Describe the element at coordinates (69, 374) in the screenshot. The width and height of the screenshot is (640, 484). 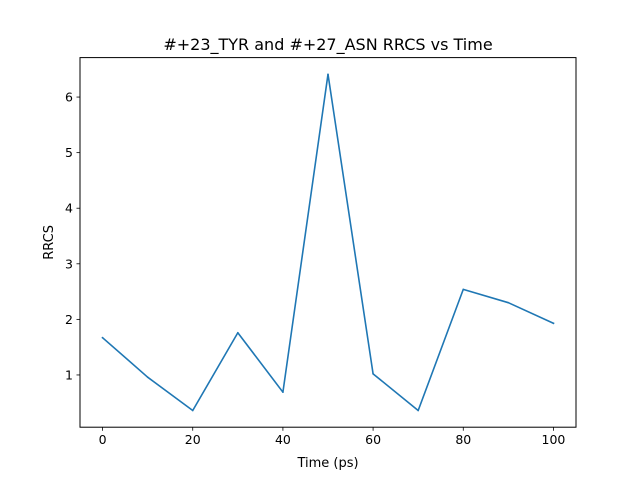
I see `y-tick-label: 1` at that location.